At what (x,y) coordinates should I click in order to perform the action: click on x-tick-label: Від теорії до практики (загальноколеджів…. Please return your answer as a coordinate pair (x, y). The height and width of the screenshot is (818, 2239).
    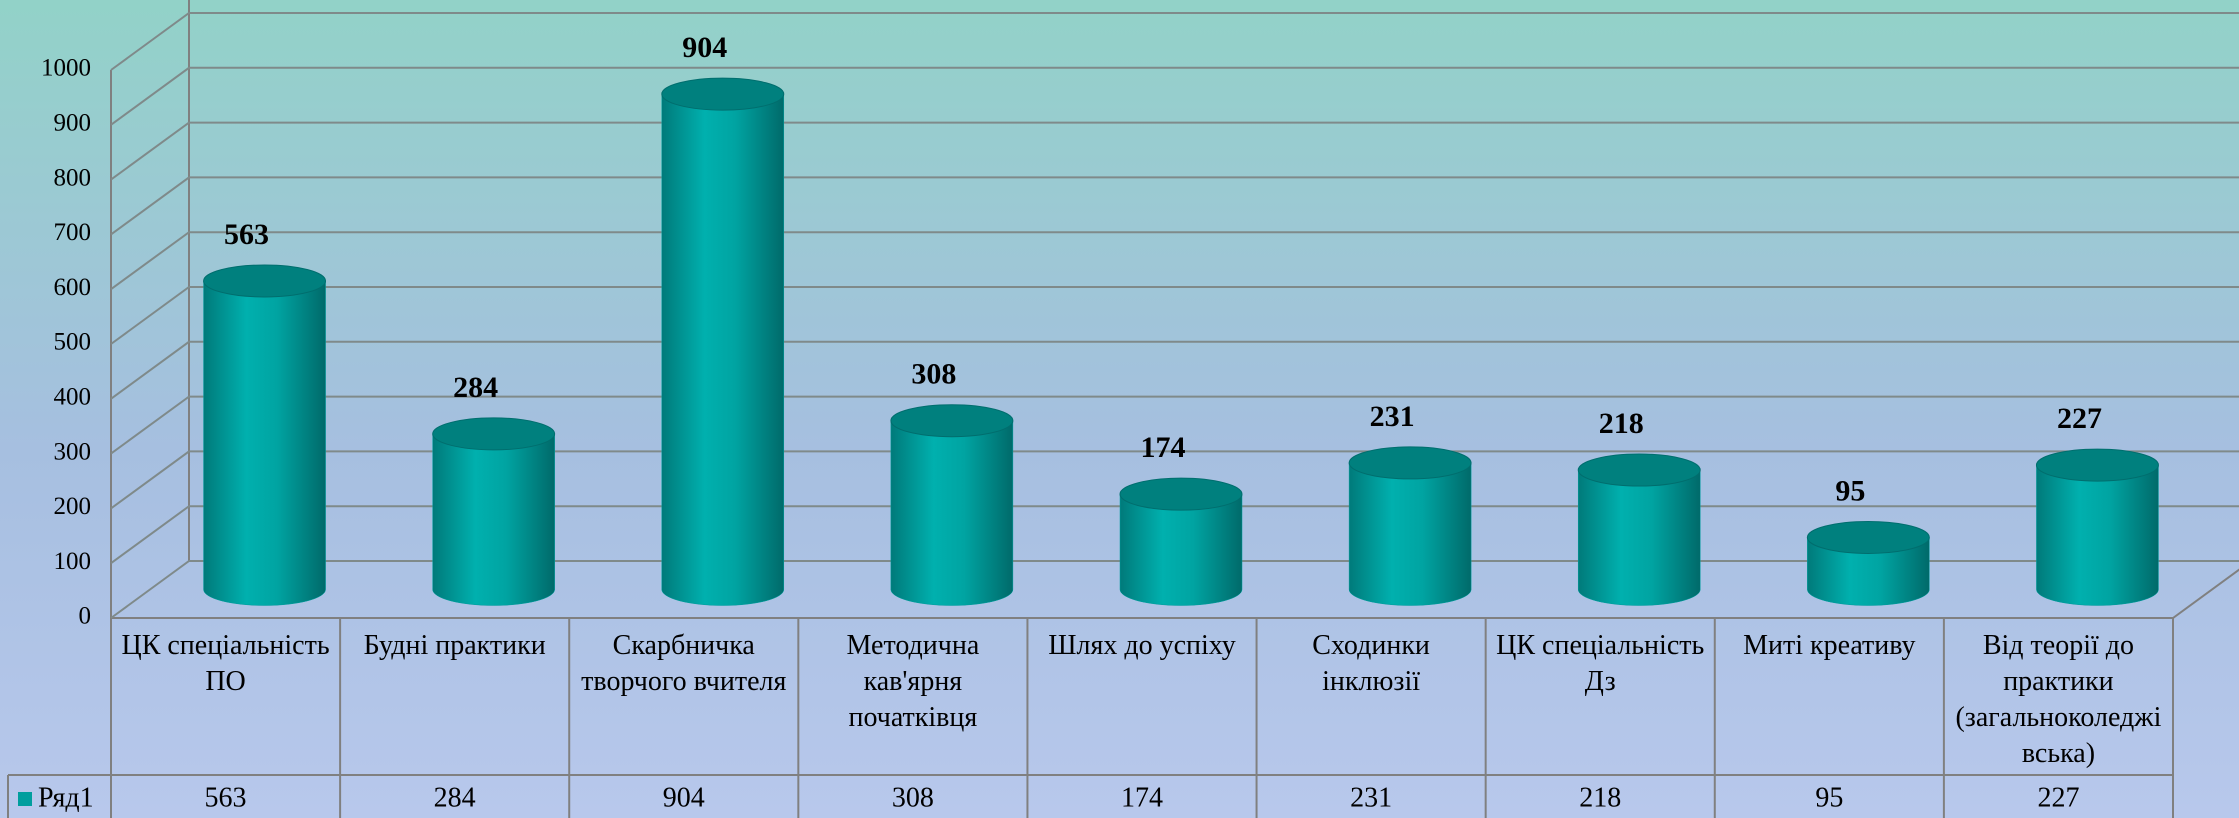
    Looking at the image, I should click on (2058, 699).